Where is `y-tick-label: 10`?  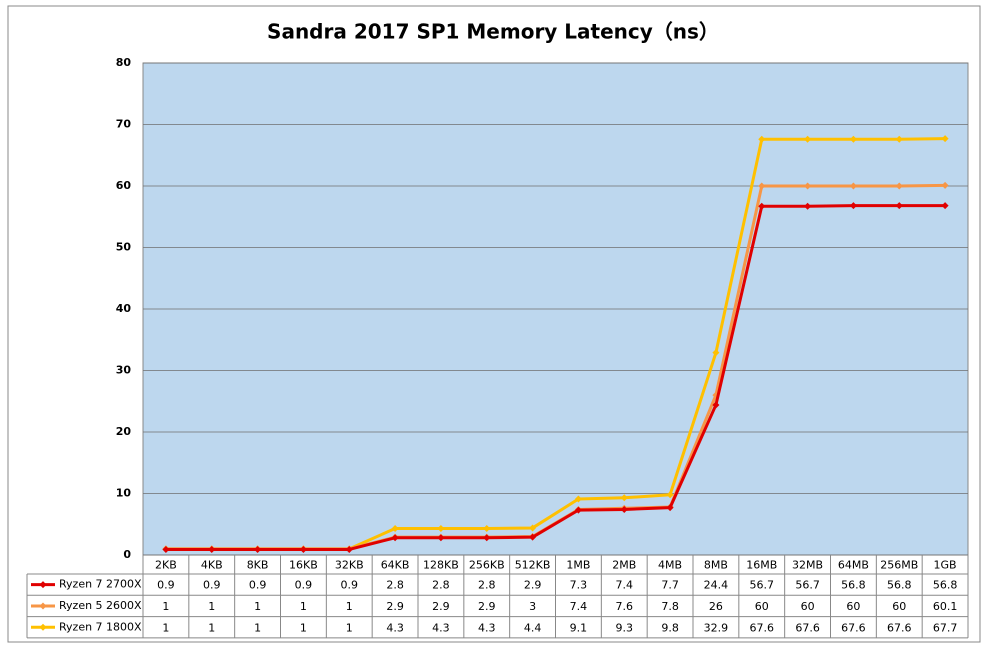 y-tick-label: 10 is located at coordinates (124, 493).